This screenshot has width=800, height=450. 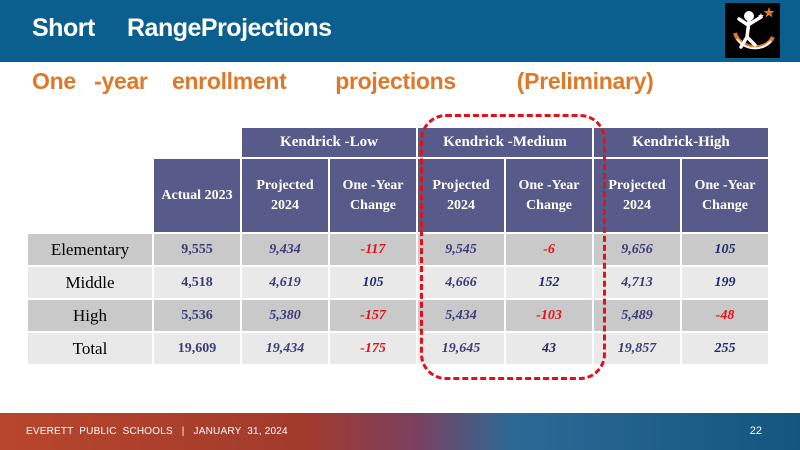 I want to click on high-projected-cell: 19,857, so click(x=637, y=348).